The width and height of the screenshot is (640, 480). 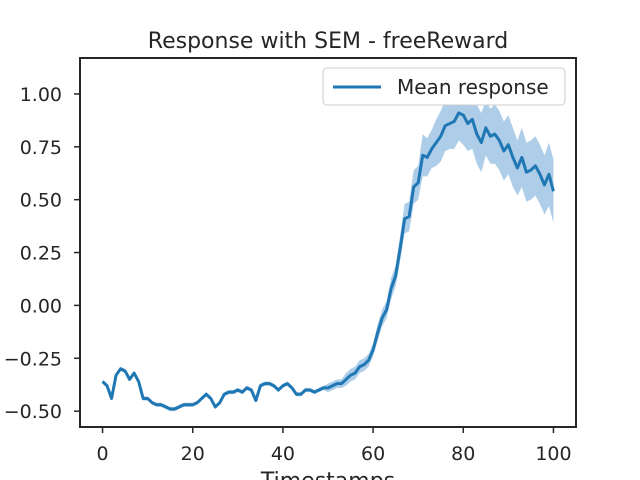 I want to click on y-tick-label: 0.00, so click(x=41, y=306).